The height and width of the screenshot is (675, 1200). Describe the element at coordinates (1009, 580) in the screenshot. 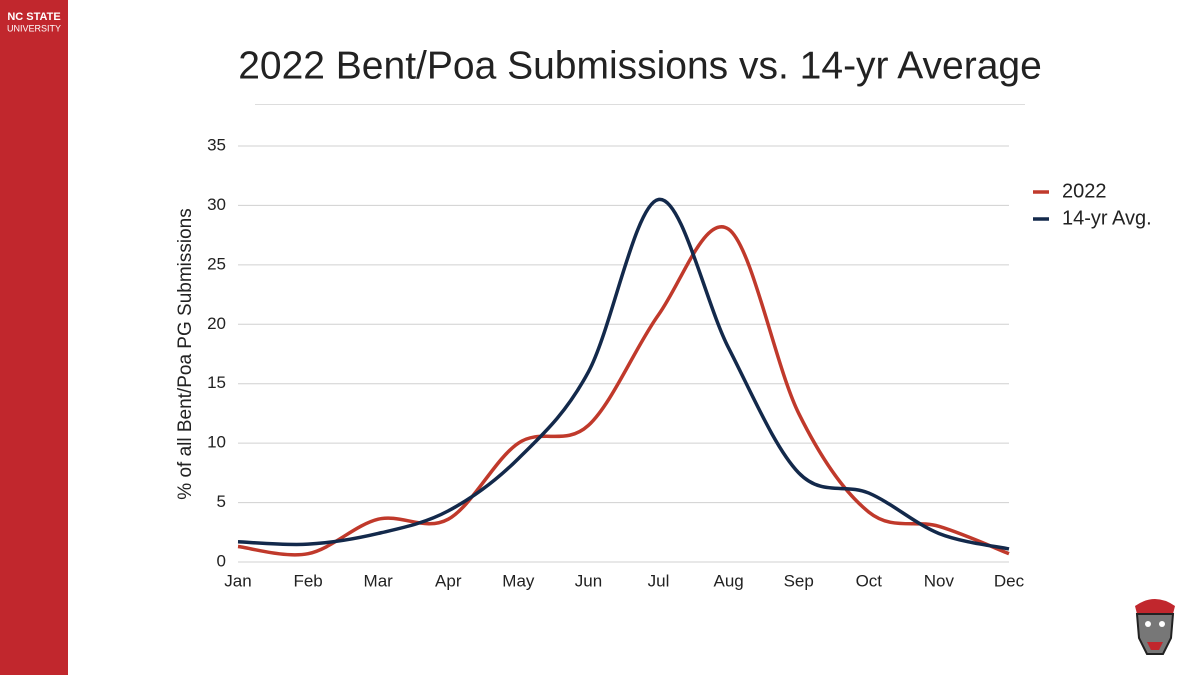

I see `x-tick-label: Dec` at that location.